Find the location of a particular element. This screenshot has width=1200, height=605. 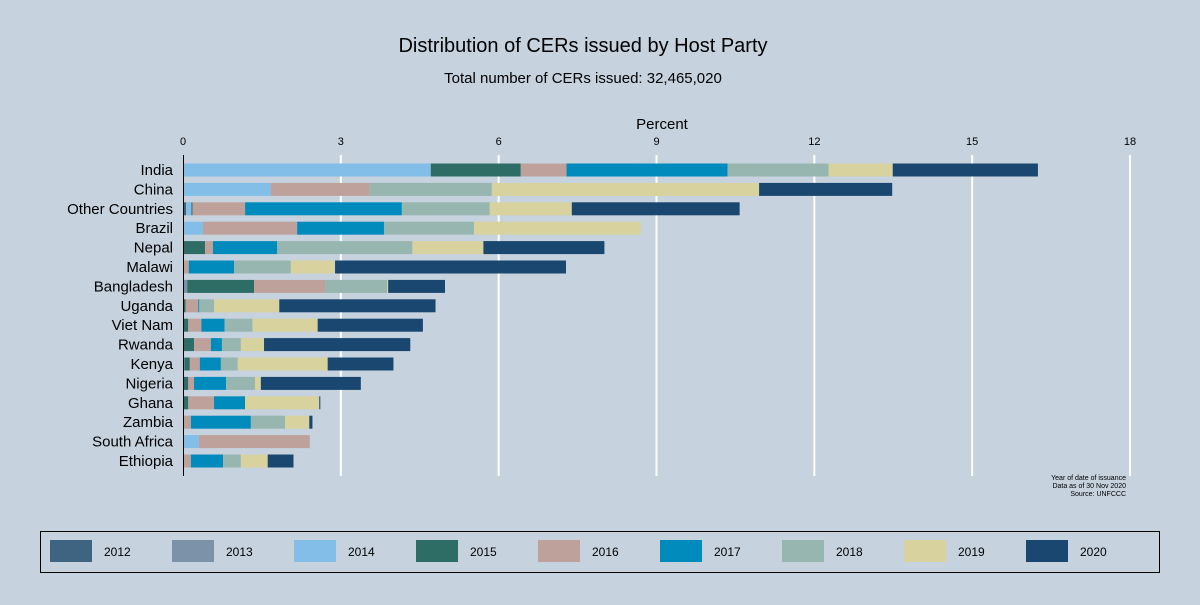

category-label: Uganda is located at coordinates (146, 306).